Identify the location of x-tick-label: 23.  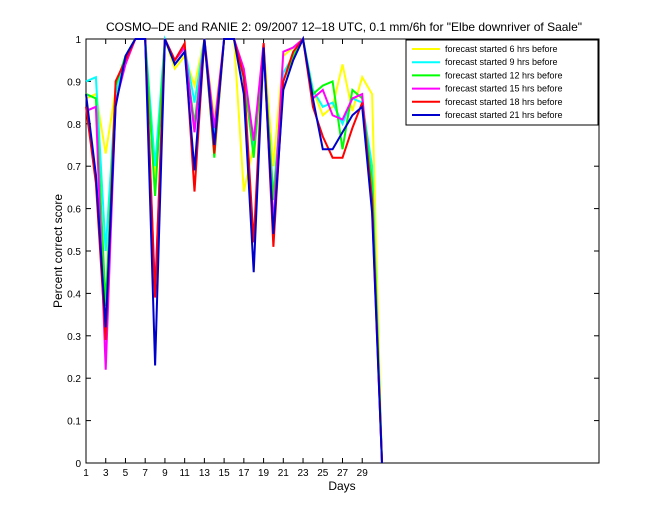
(303, 473).